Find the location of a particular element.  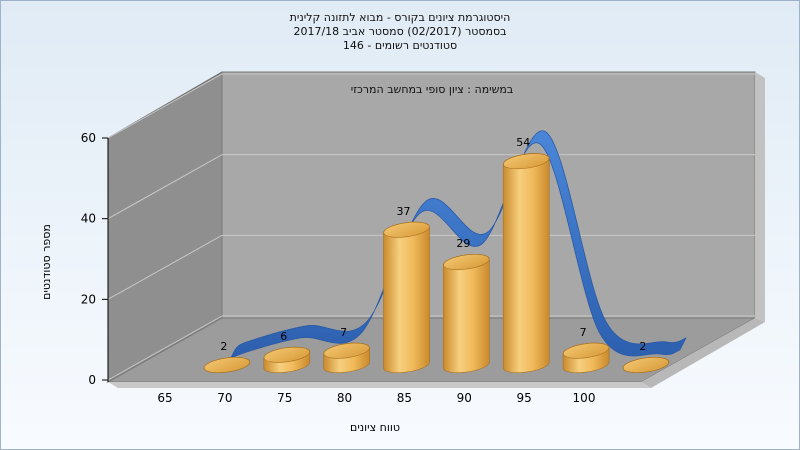

y-tick-label: 0 is located at coordinates (92, 380).